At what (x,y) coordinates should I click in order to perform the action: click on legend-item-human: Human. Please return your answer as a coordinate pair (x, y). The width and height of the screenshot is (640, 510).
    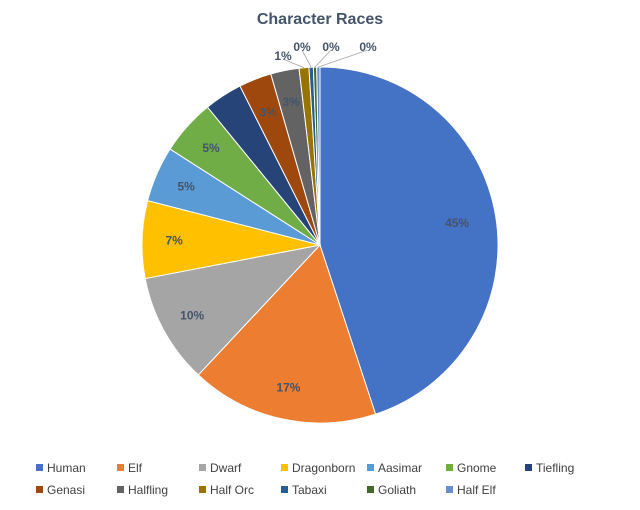
    Looking at the image, I should click on (61, 468).